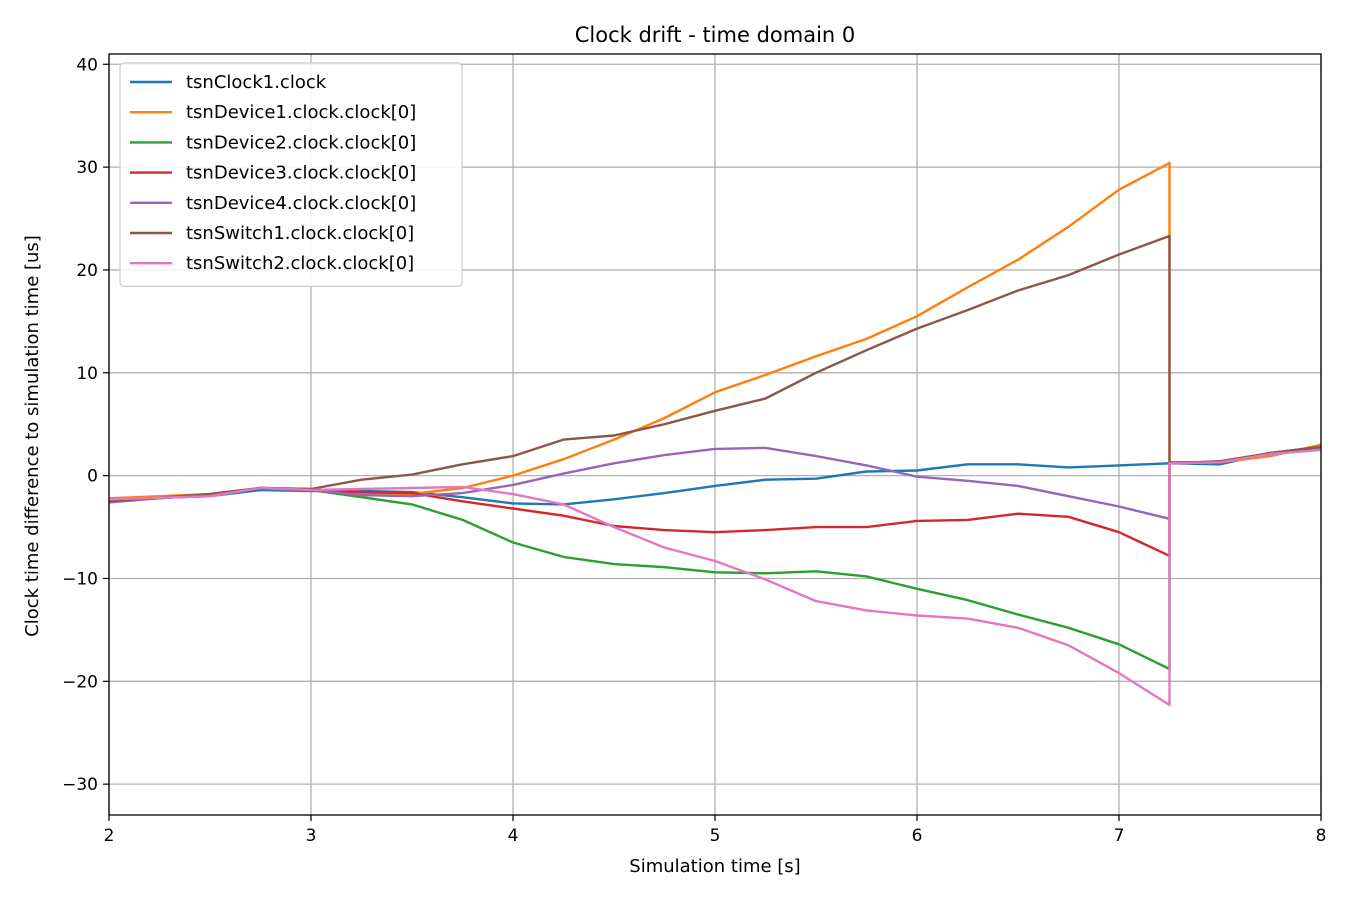 This screenshot has height=900, width=1350. I want to click on legend-label: tsnDevice1.clock.clock[0], so click(301, 112).